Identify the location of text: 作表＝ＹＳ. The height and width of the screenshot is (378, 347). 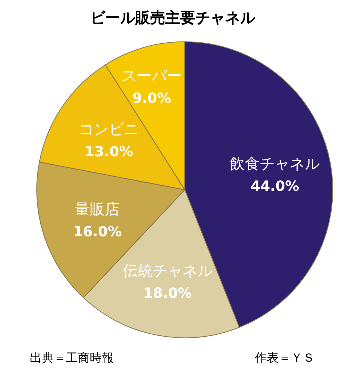
(284, 358).